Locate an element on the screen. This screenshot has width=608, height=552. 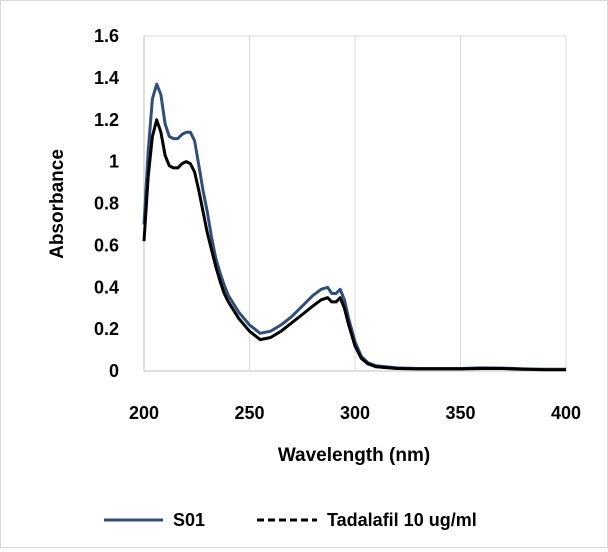
y-tick-label: 0.4 is located at coordinates (106, 287).